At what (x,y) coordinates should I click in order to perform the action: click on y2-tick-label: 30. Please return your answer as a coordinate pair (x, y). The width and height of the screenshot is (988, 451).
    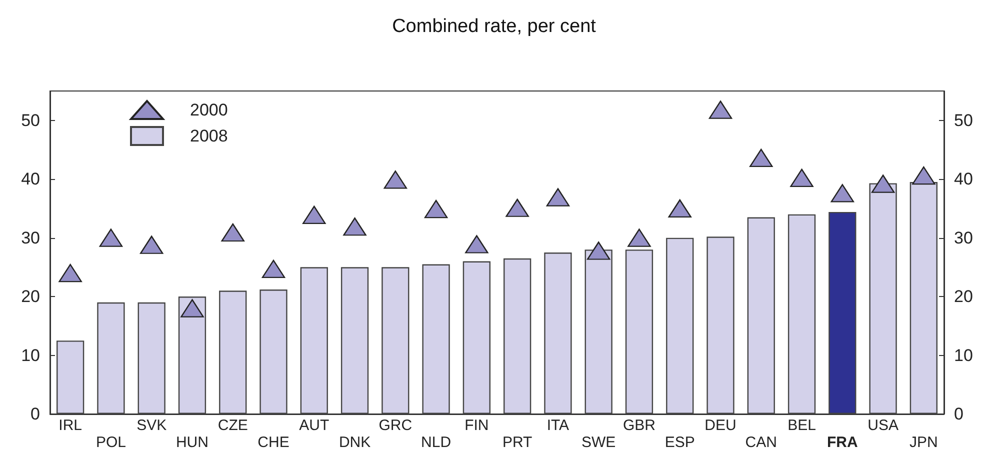
    Looking at the image, I should click on (963, 238).